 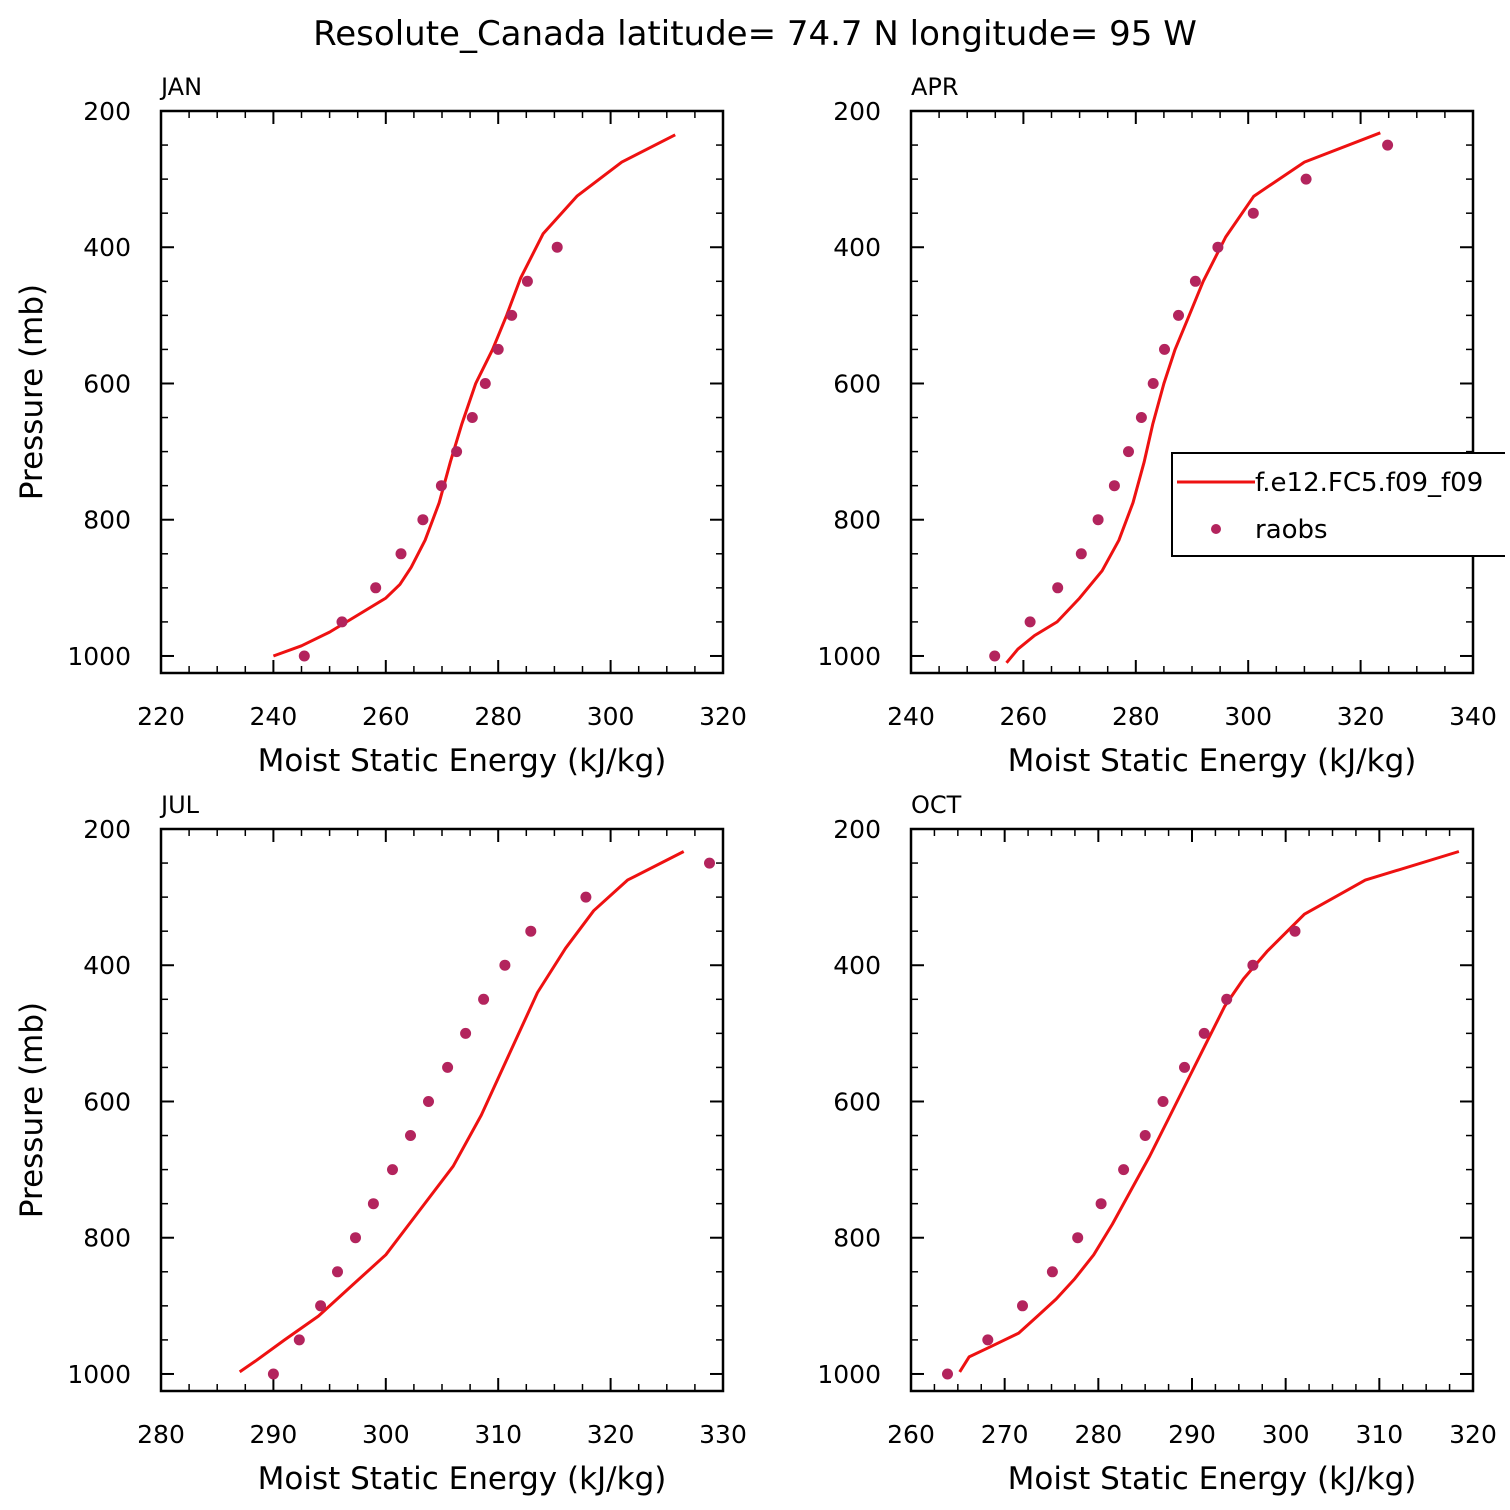 What do you see at coordinates (461, 1112) in the screenshot?
I see `model-line-jul` at bounding box center [461, 1112].